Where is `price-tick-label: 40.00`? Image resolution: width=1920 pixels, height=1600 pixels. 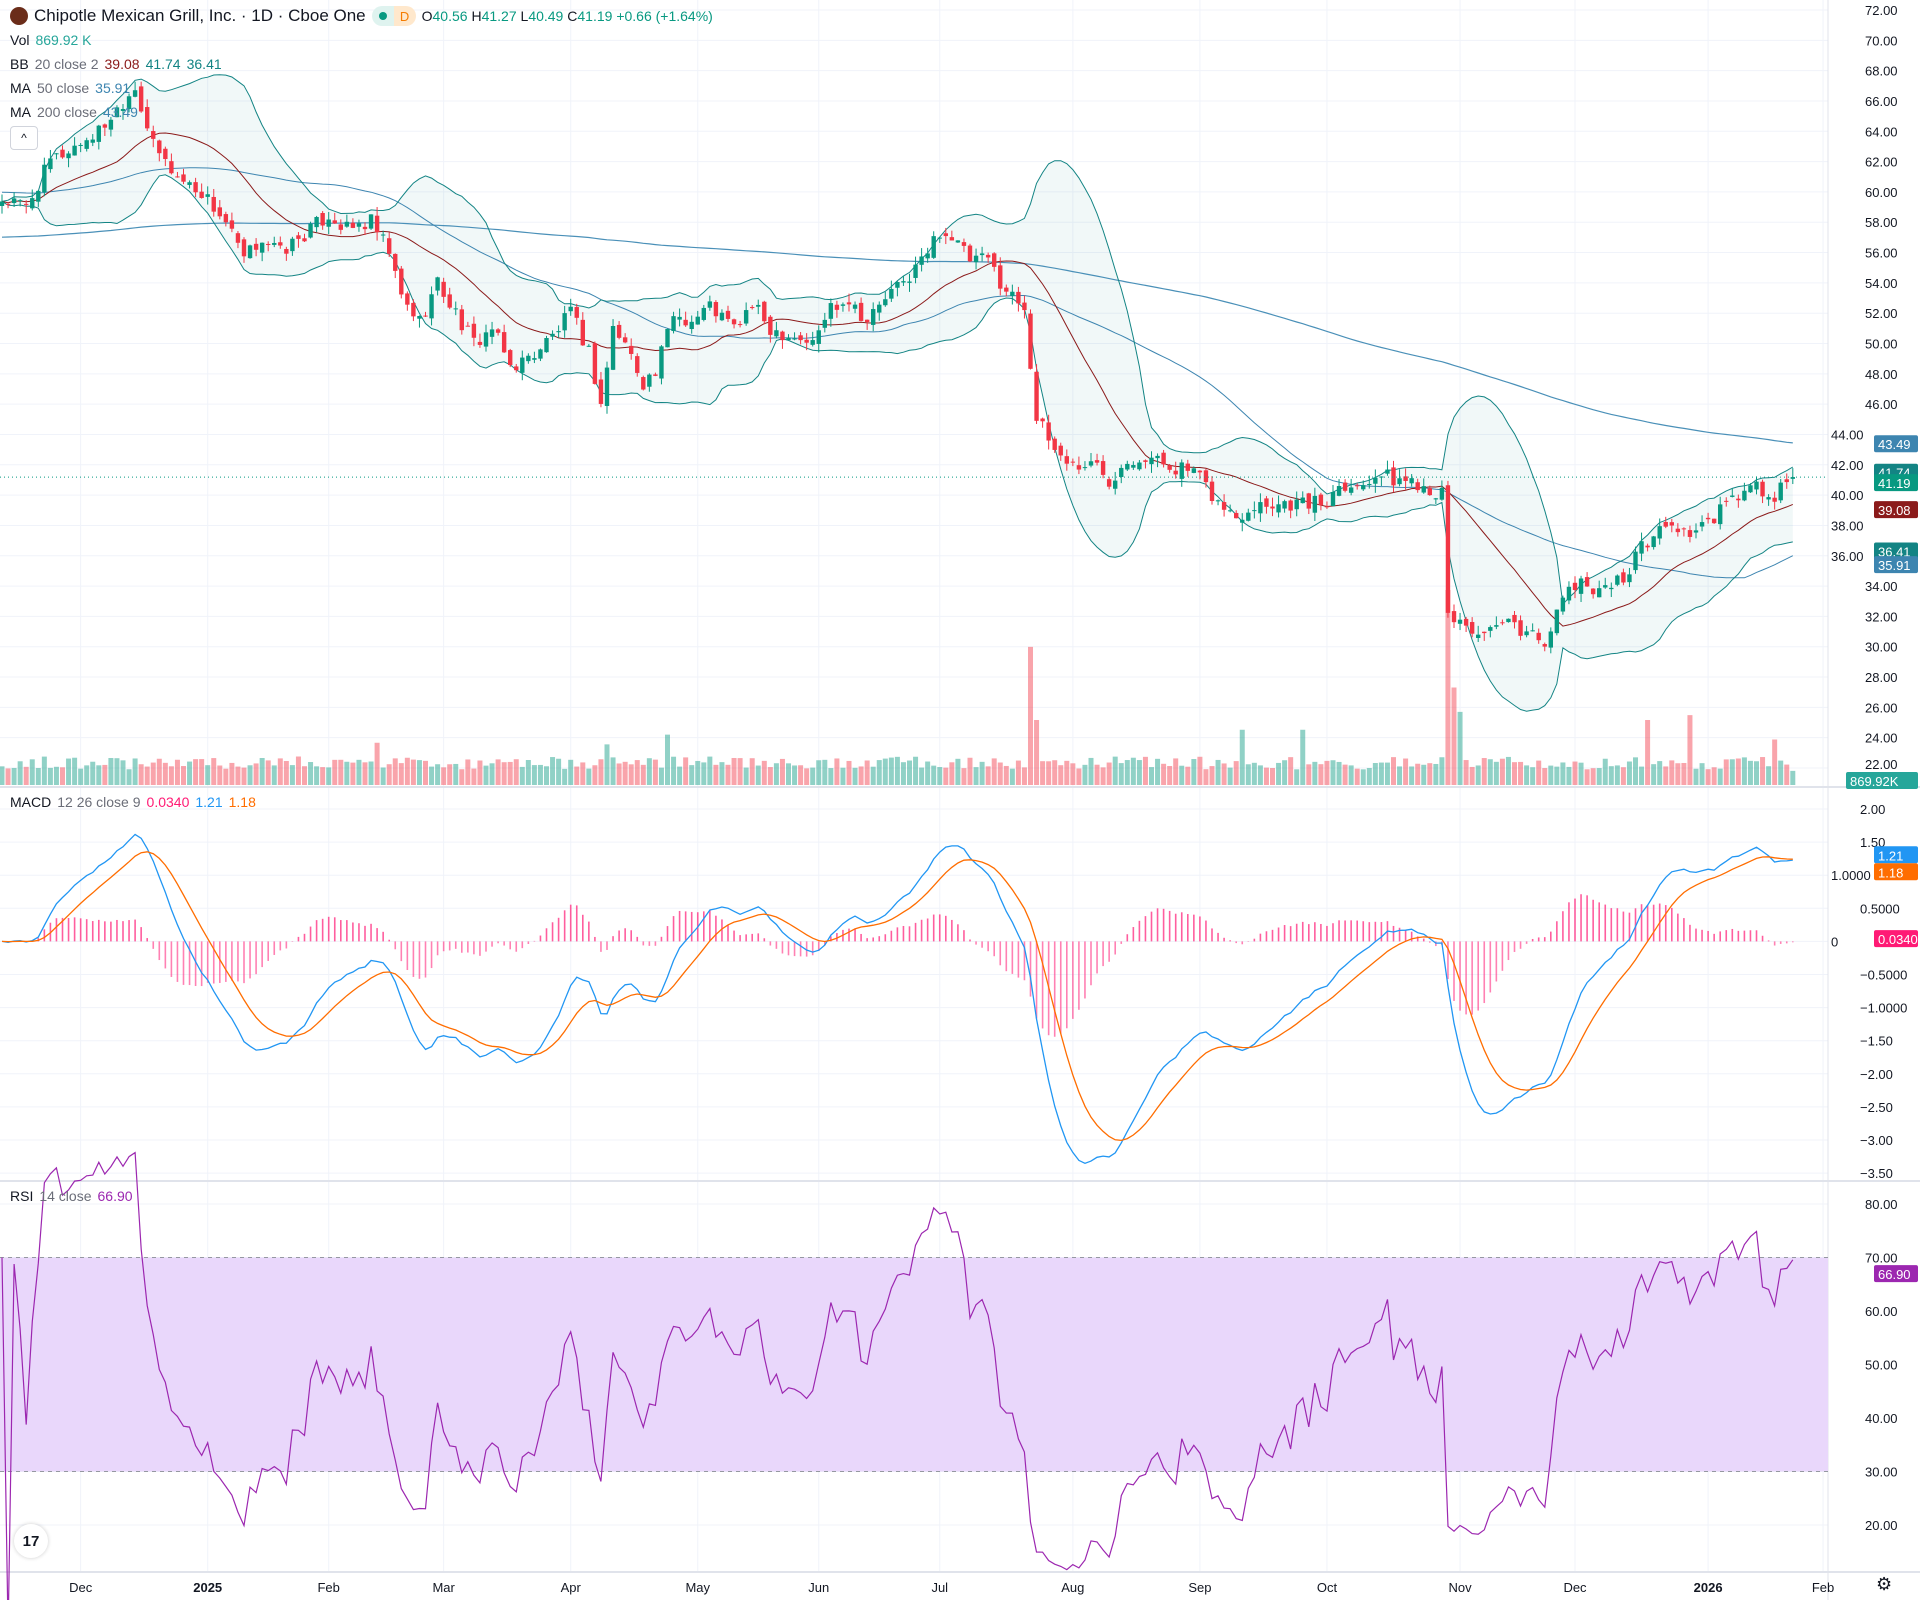
price-tick-label: 40.00 is located at coordinates (1847, 495).